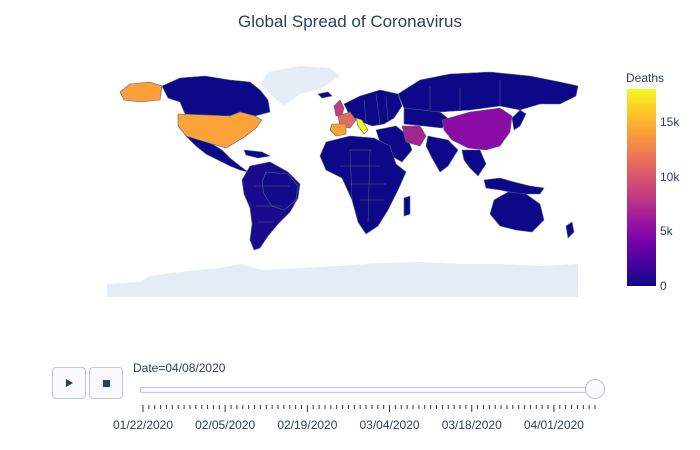 The image size is (700, 450). I want to click on region-uk, so click(339, 108).